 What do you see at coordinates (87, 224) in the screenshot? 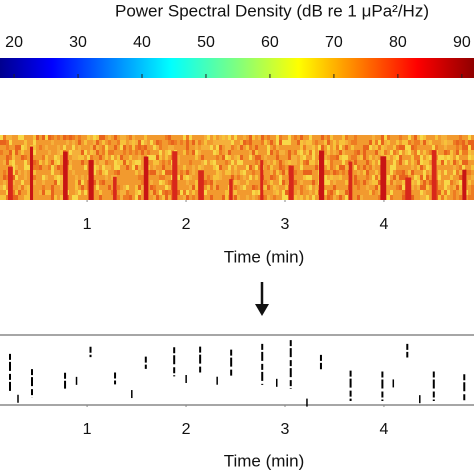
I see `x-tick-label: 1` at bounding box center [87, 224].